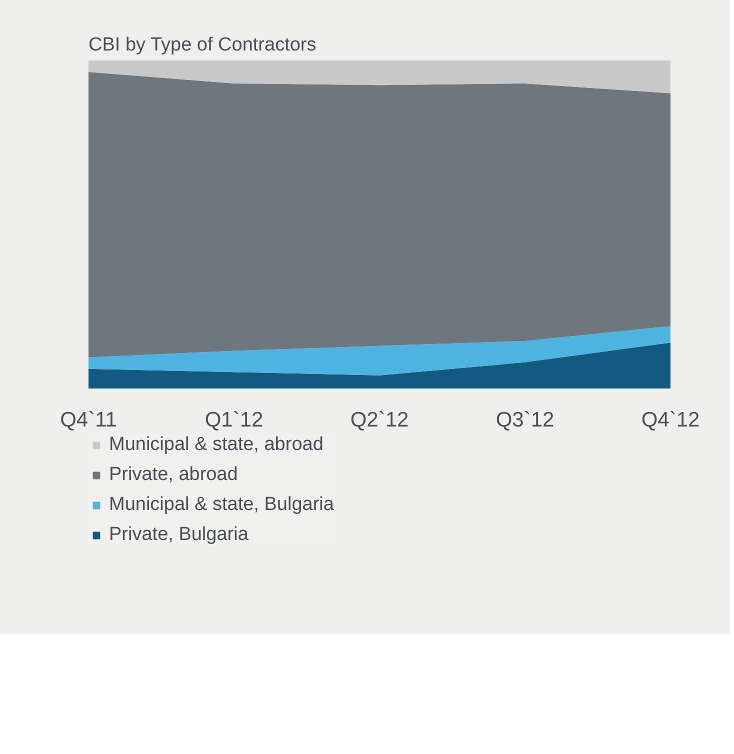 This screenshot has width=734, height=754. Describe the element at coordinates (670, 420) in the screenshot. I see `x-tick-label: Q4`12` at that location.